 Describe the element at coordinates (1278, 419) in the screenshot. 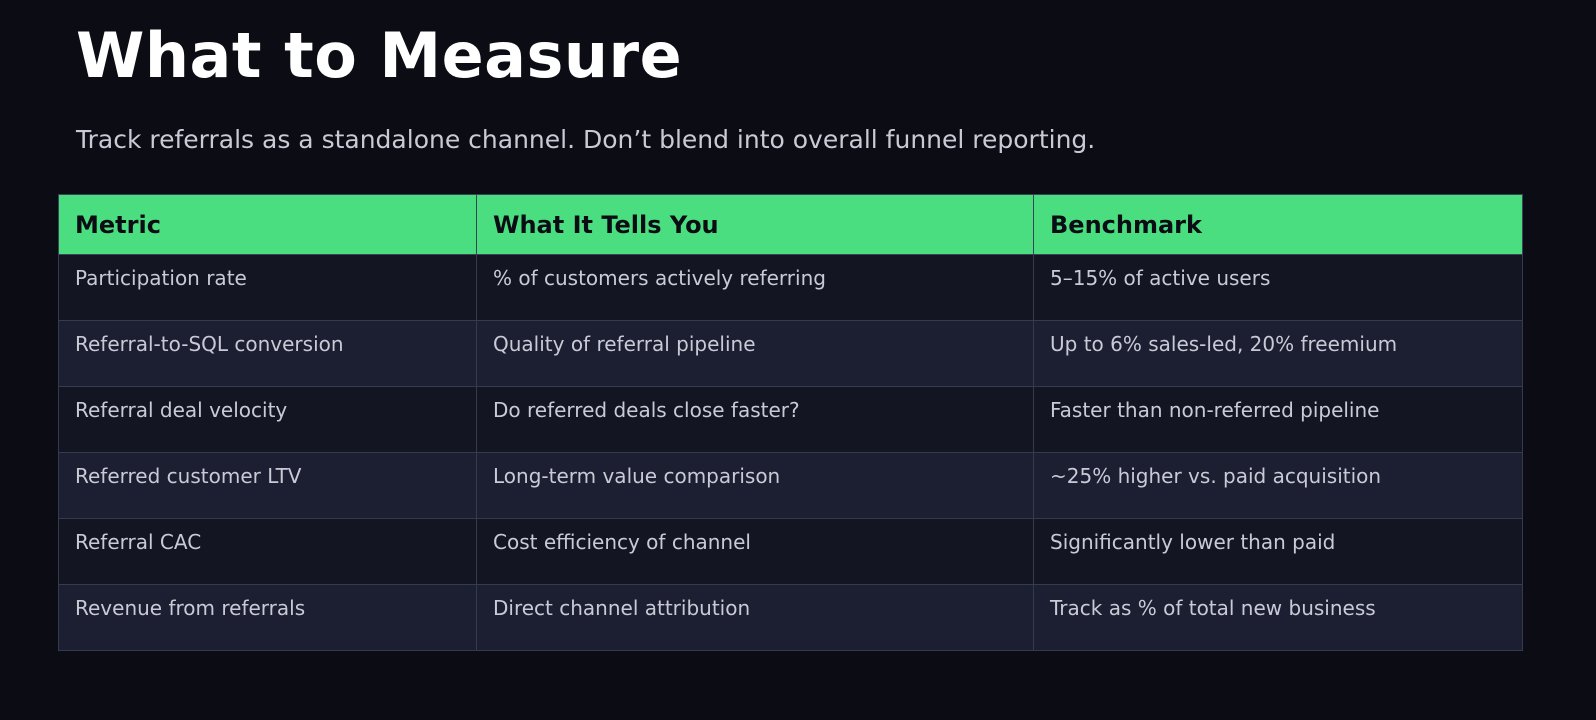

I see `benchmark-cell: Faster than non-referred pipeline` at that location.